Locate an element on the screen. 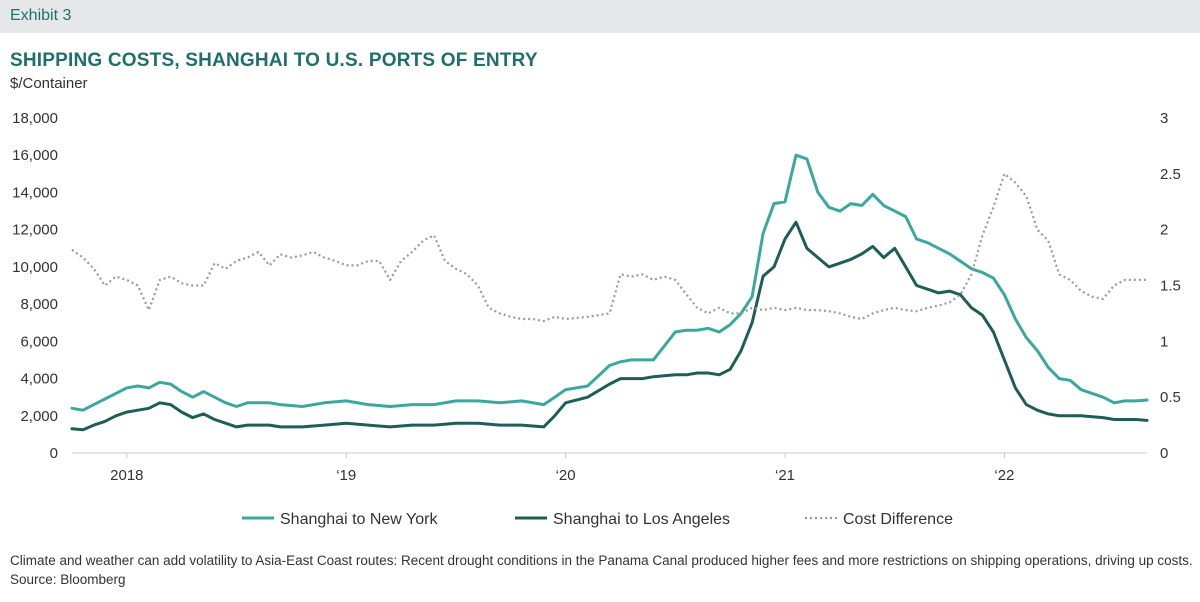 This screenshot has height=602, width=1200. y-tick-label: 4,000 is located at coordinates (39, 379).